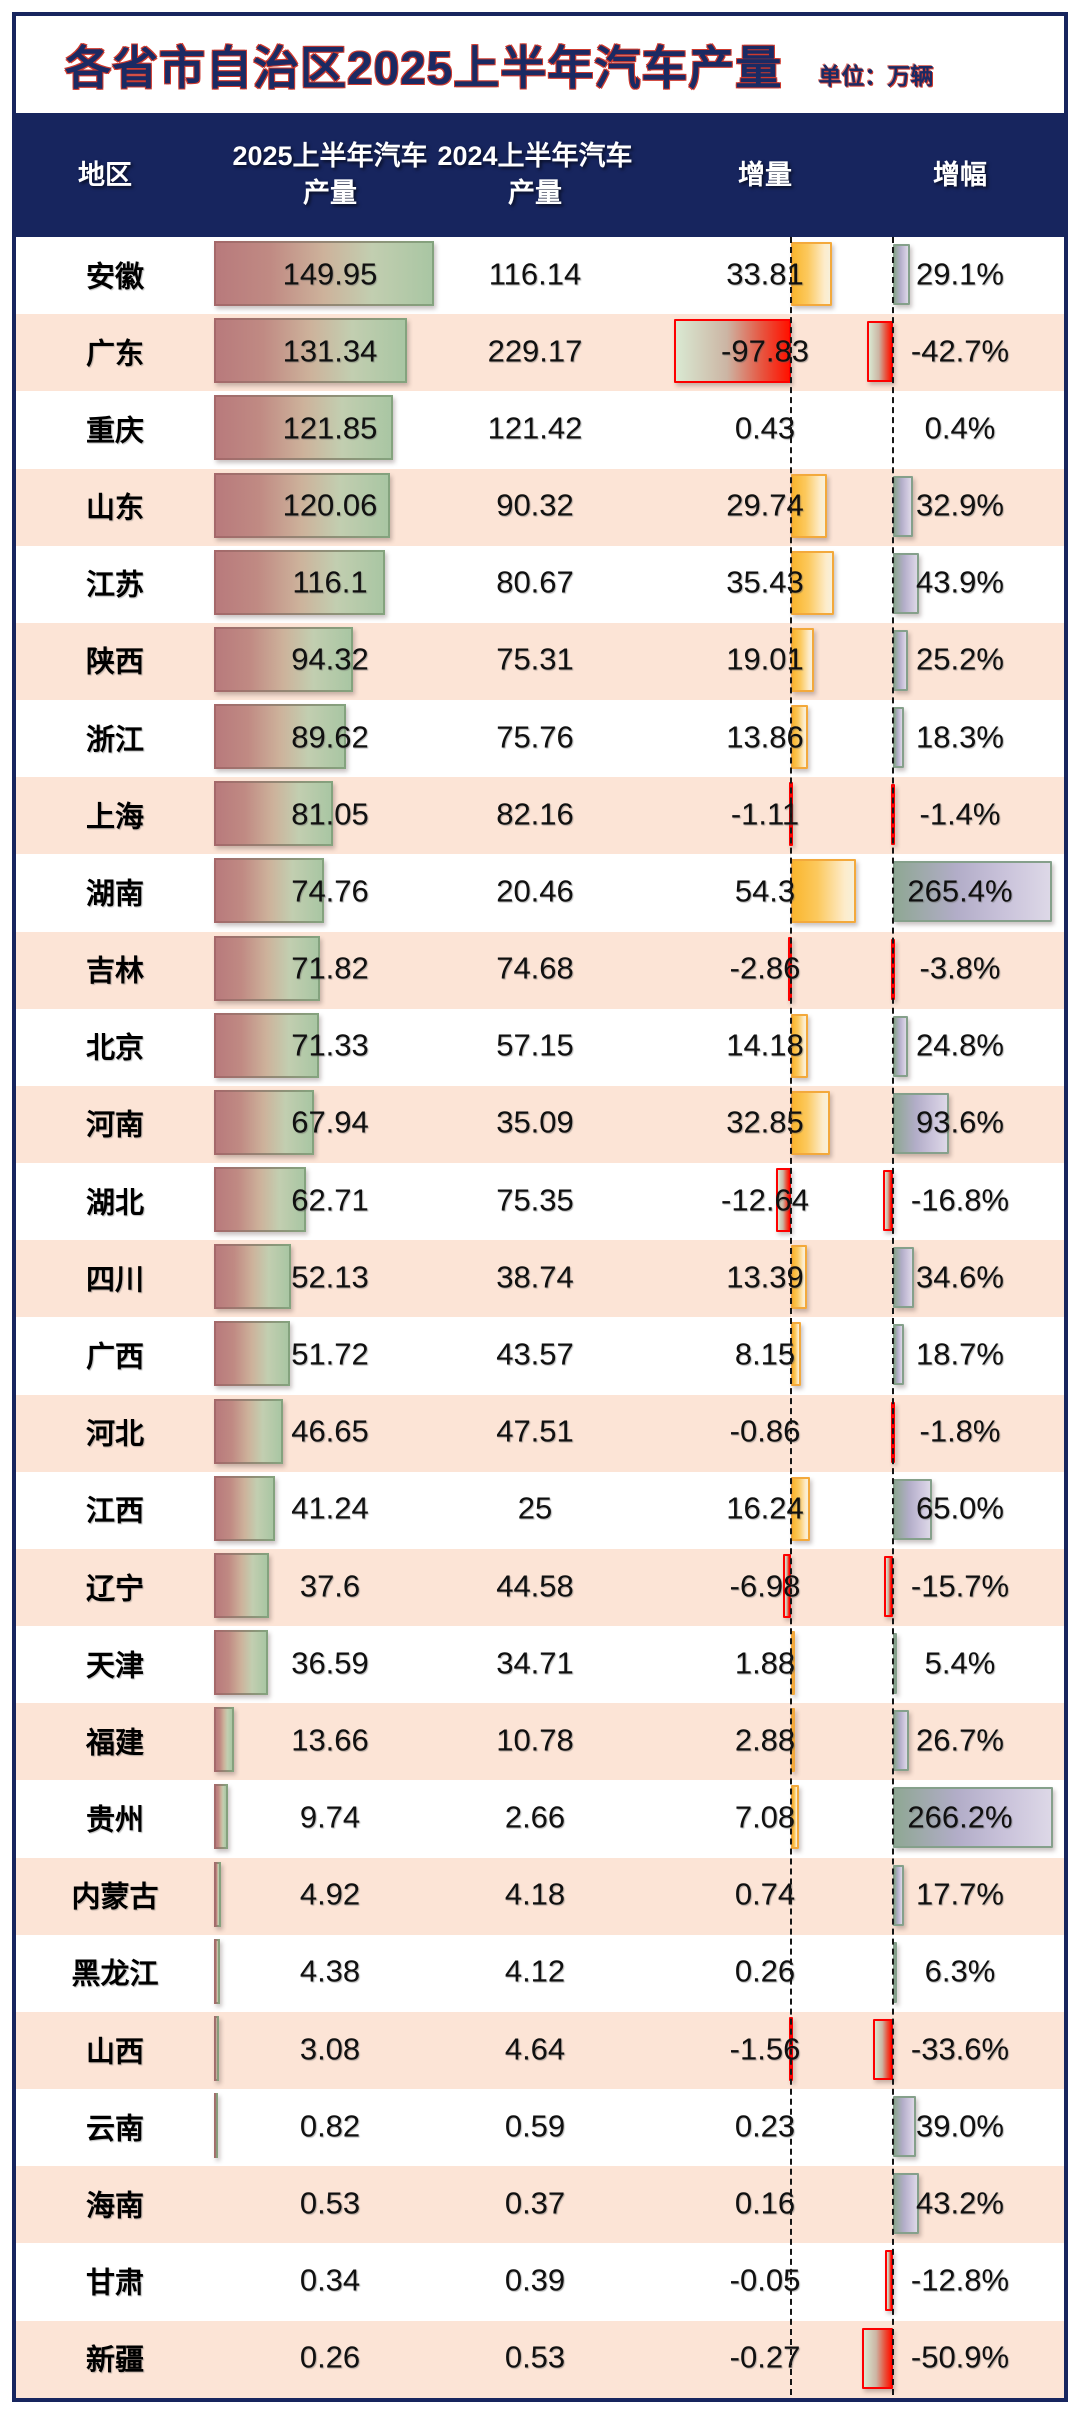 This screenshot has height=2413, width=1080. I want to click on region-label: 山东, so click(114, 508).